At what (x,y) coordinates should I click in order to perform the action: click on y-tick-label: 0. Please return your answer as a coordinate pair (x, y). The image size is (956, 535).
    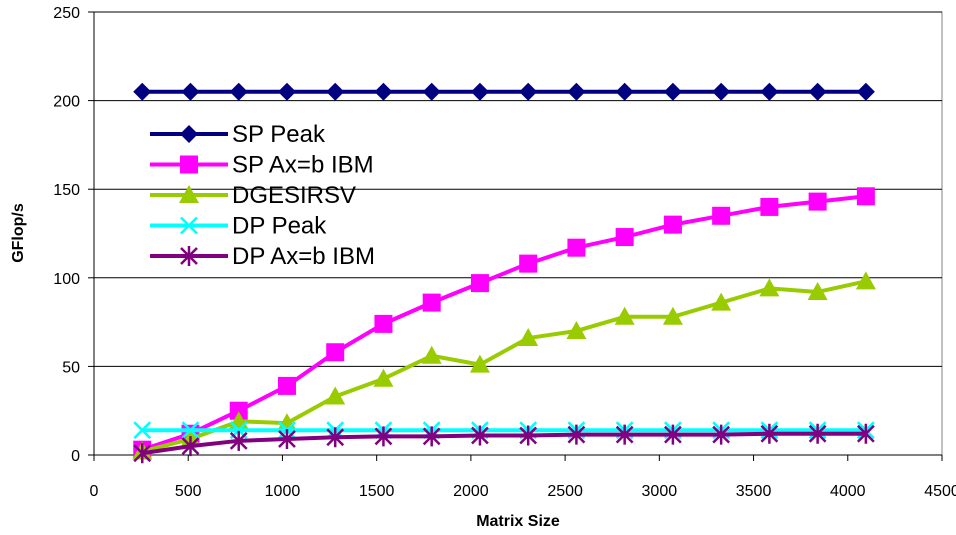
    Looking at the image, I should click on (75, 456).